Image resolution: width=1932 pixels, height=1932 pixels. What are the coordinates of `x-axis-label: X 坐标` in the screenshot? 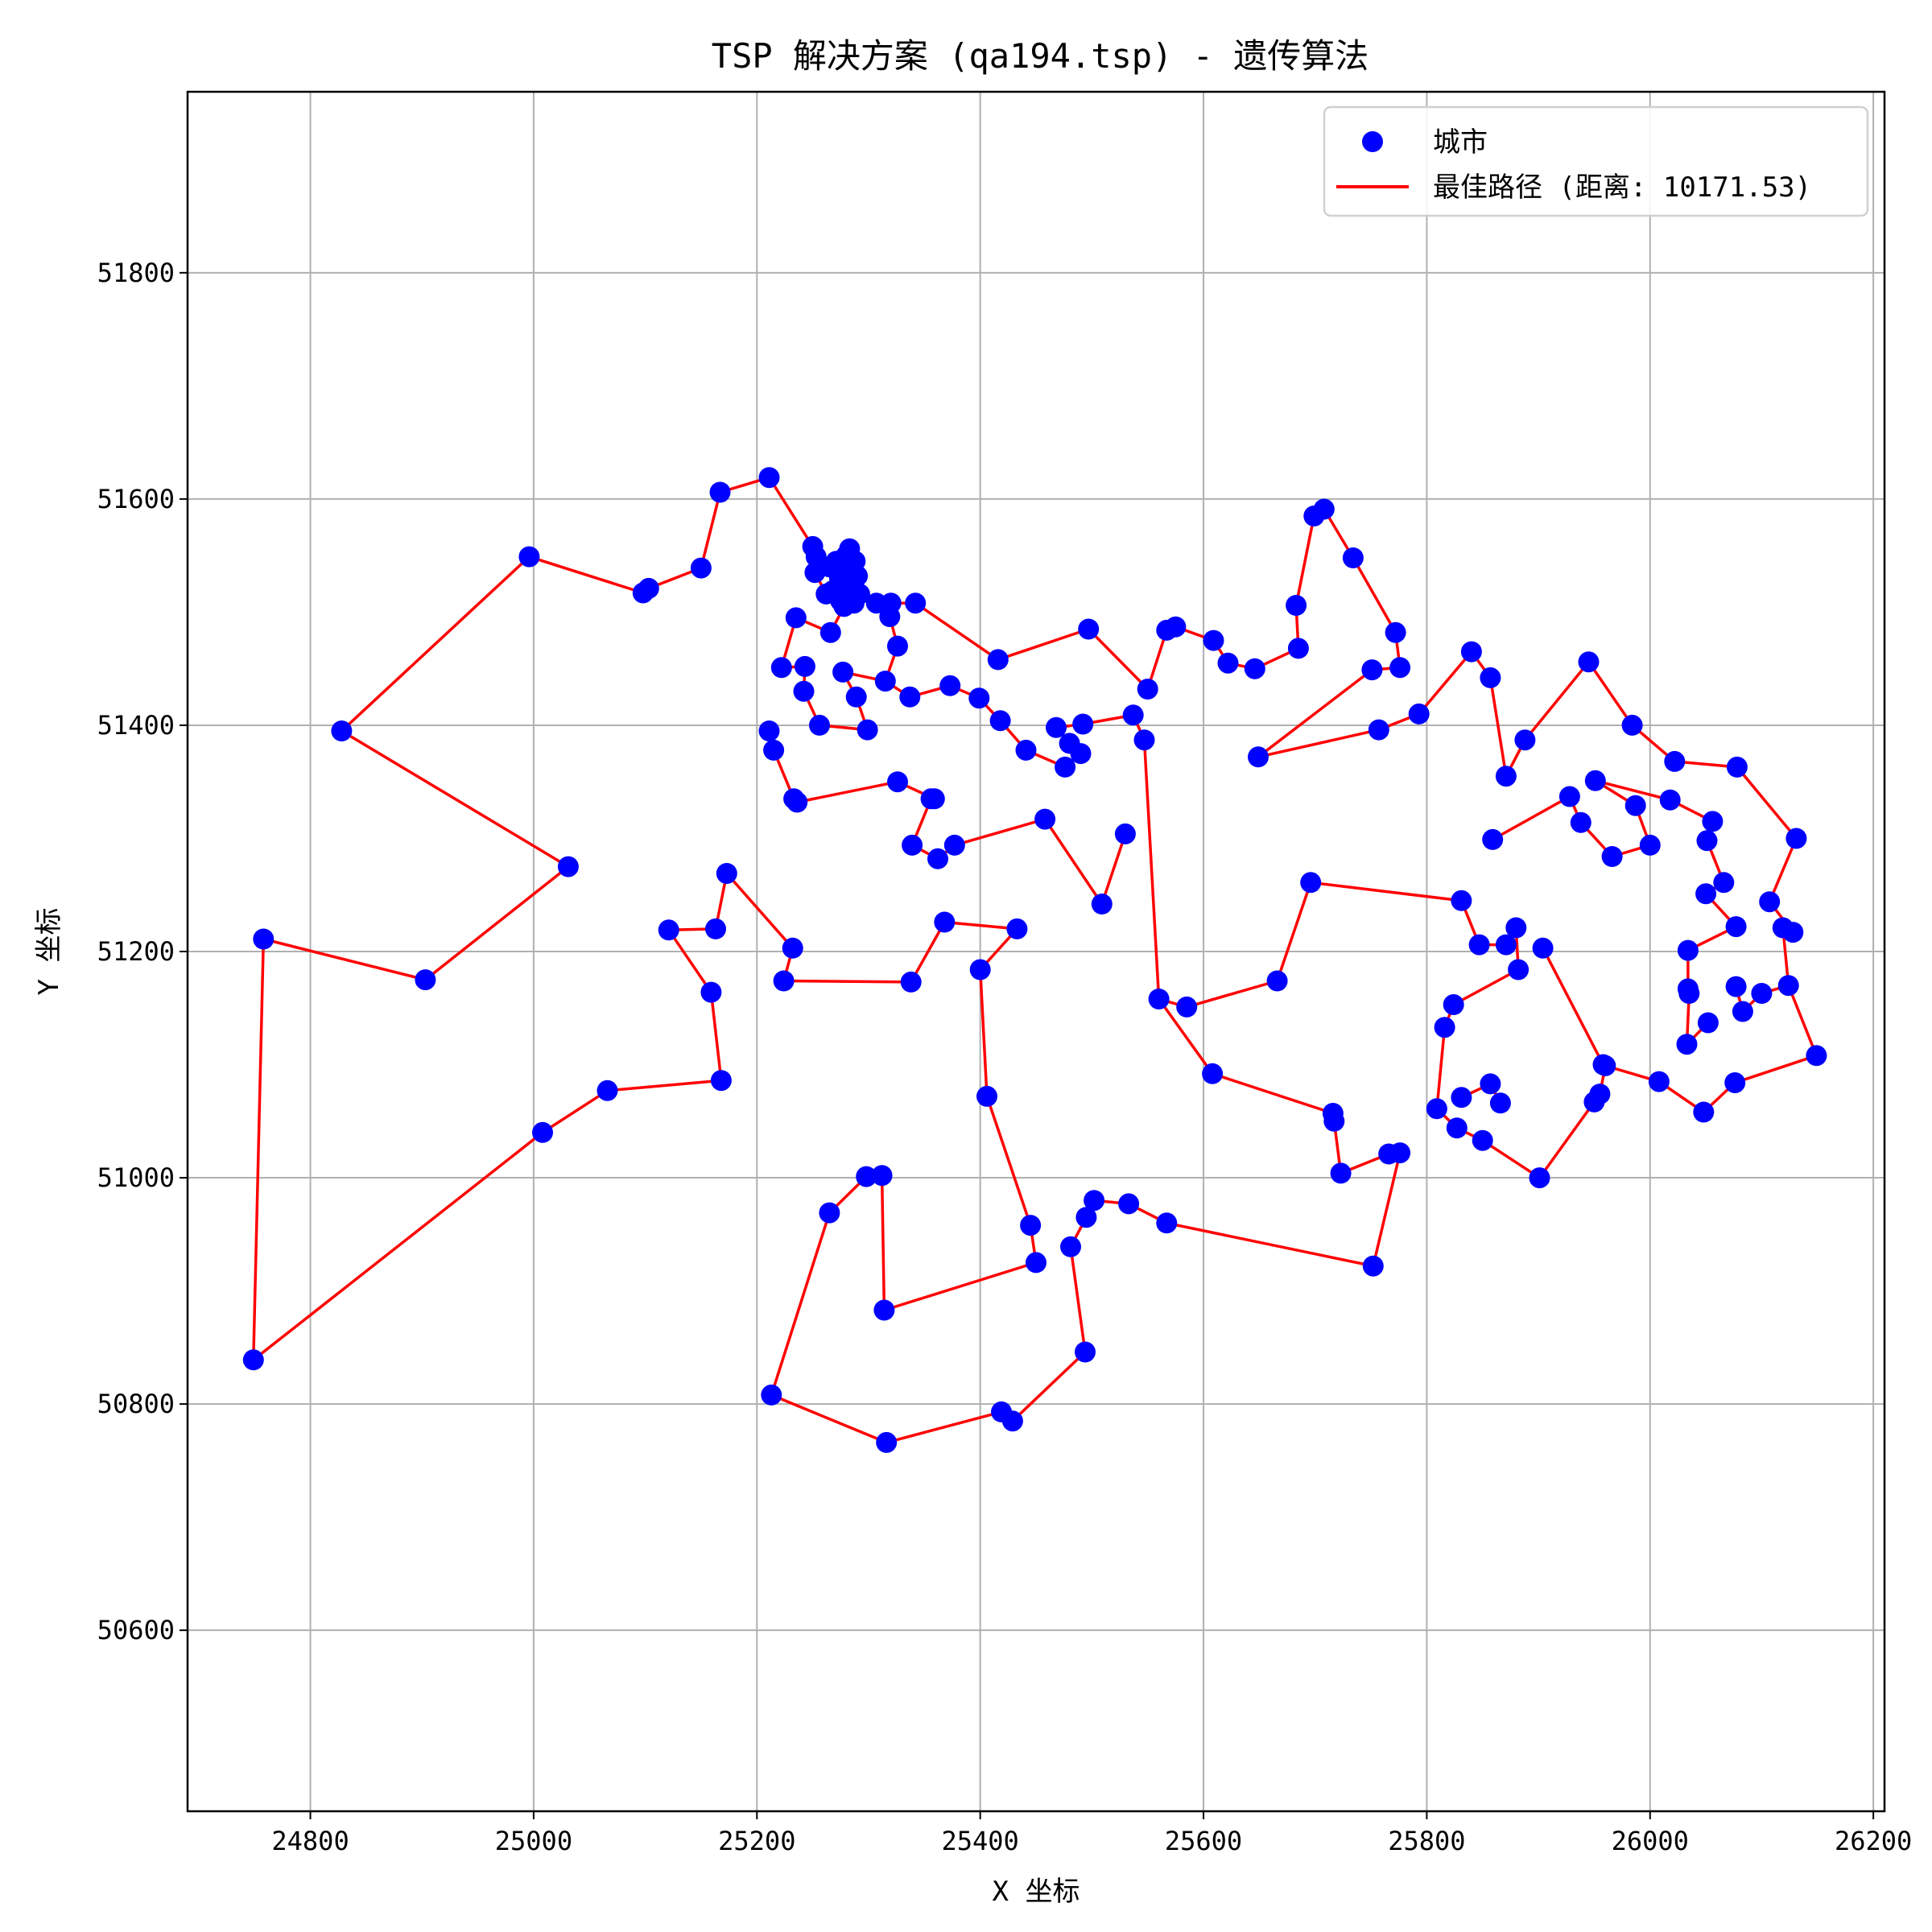 It's located at (1036, 1892).